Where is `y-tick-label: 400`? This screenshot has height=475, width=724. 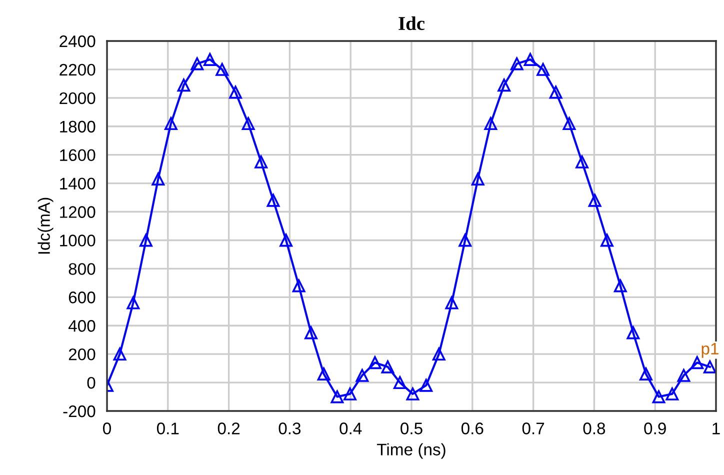
y-tick-label: 400 is located at coordinates (82, 326).